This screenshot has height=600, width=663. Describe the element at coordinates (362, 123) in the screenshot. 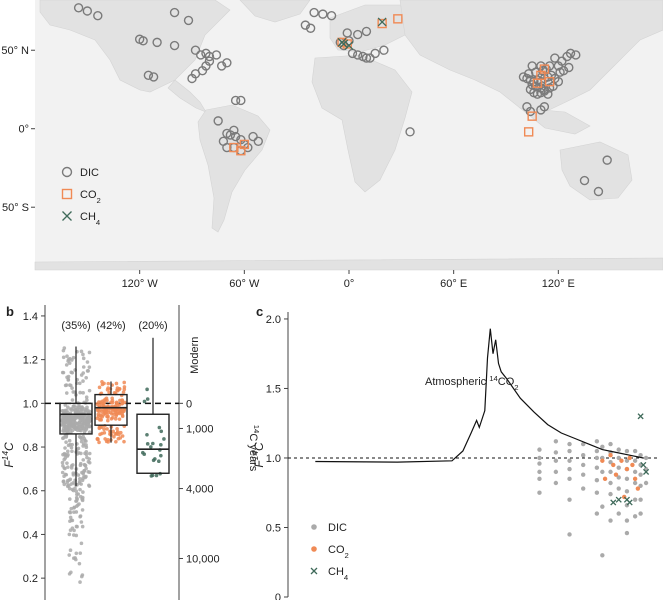

I see `africa` at that location.